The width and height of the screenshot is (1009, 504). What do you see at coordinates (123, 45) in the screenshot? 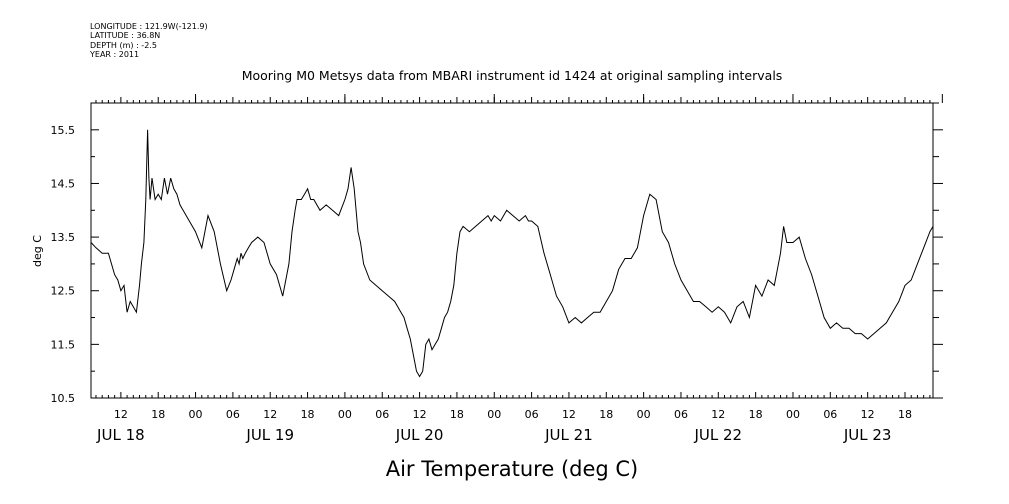
I see `meta-depth: DEPTH (m) : -2.5` at bounding box center [123, 45].